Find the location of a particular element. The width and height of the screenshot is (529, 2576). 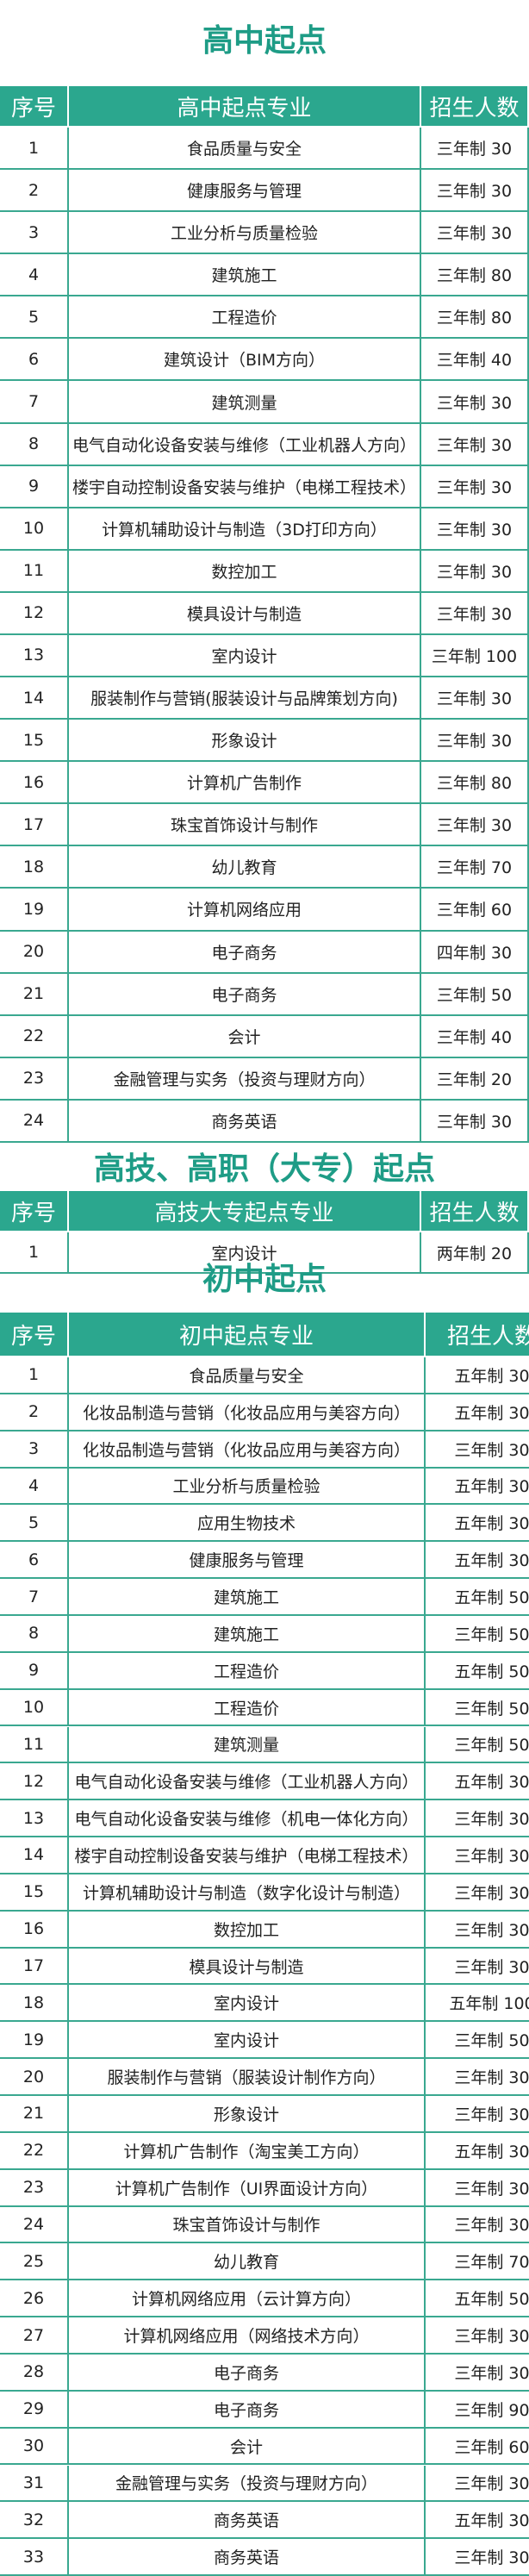

table-cell: 26 is located at coordinates (34, 2299).